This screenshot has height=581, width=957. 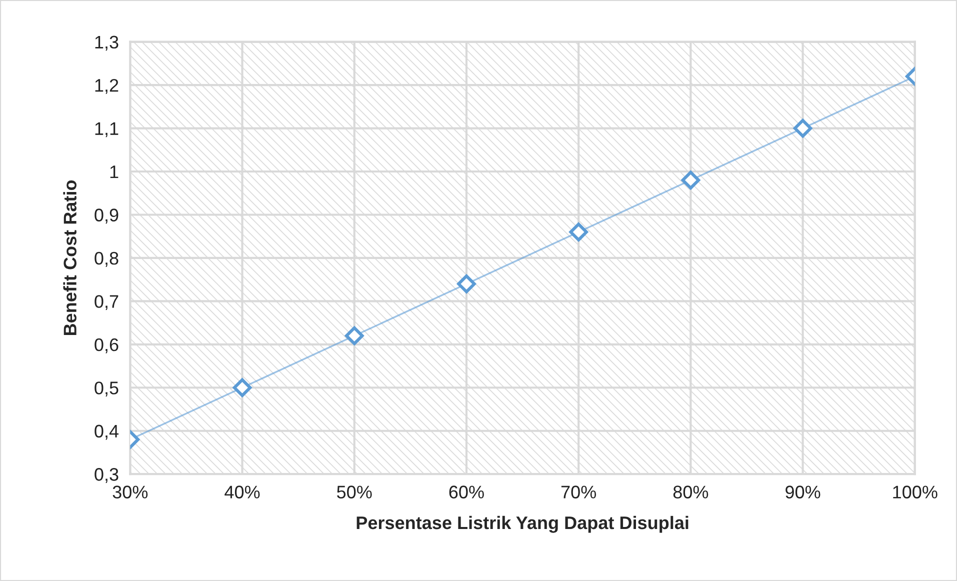 I want to click on y-tick-label: 1,2, so click(x=106, y=86).